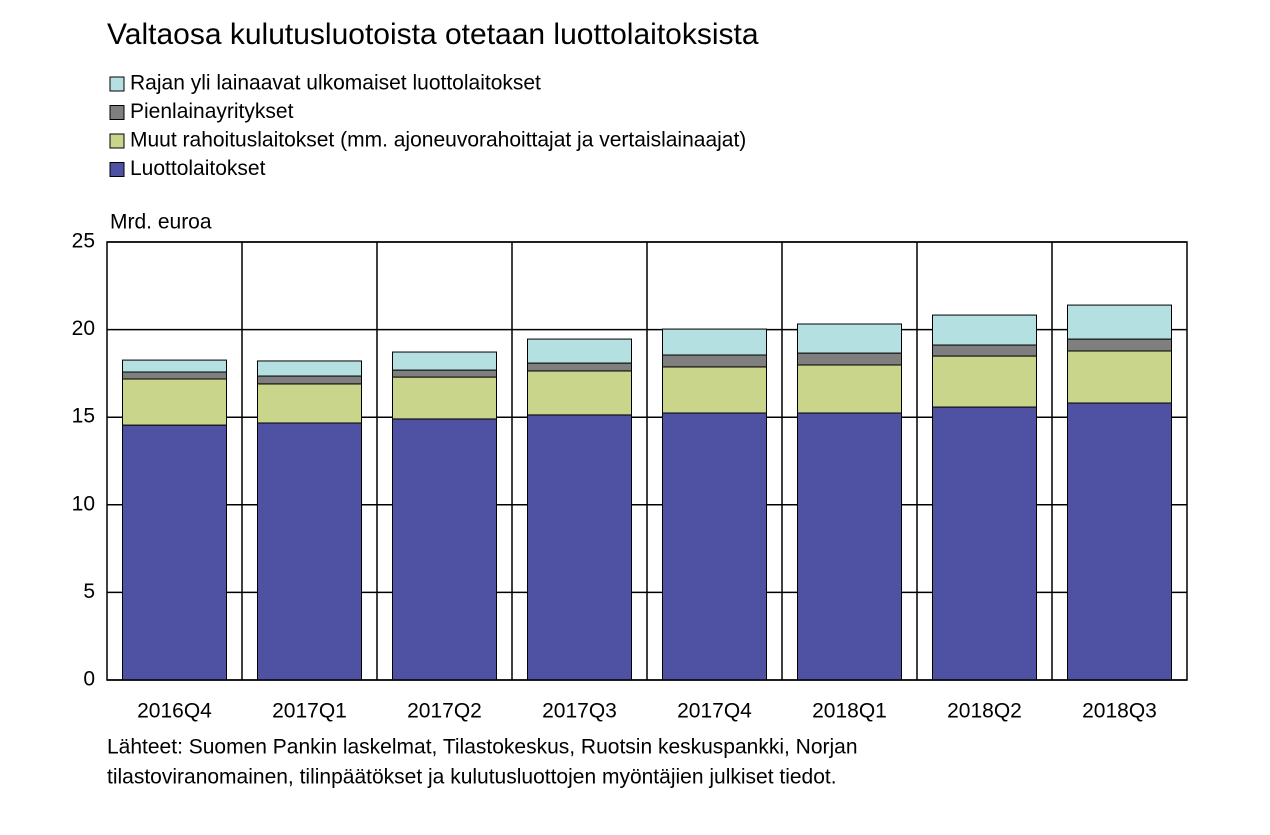 Image resolution: width=1270 pixels, height=835 pixels. Describe the element at coordinates (579, 711) in the screenshot. I see `x-tick-label: 2017Q3` at that location.